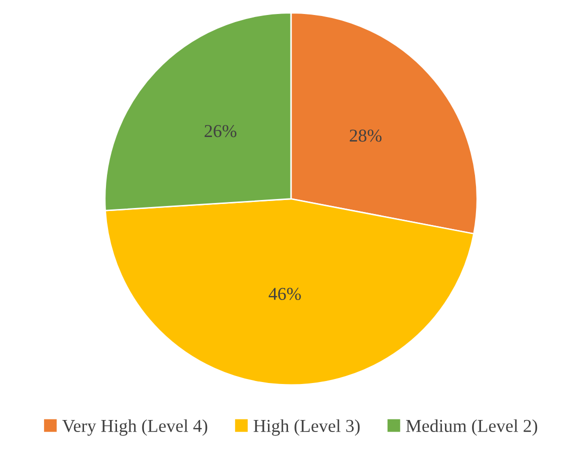  What do you see at coordinates (284, 294) in the screenshot?
I see `data-label: 46%` at bounding box center [284, 294].